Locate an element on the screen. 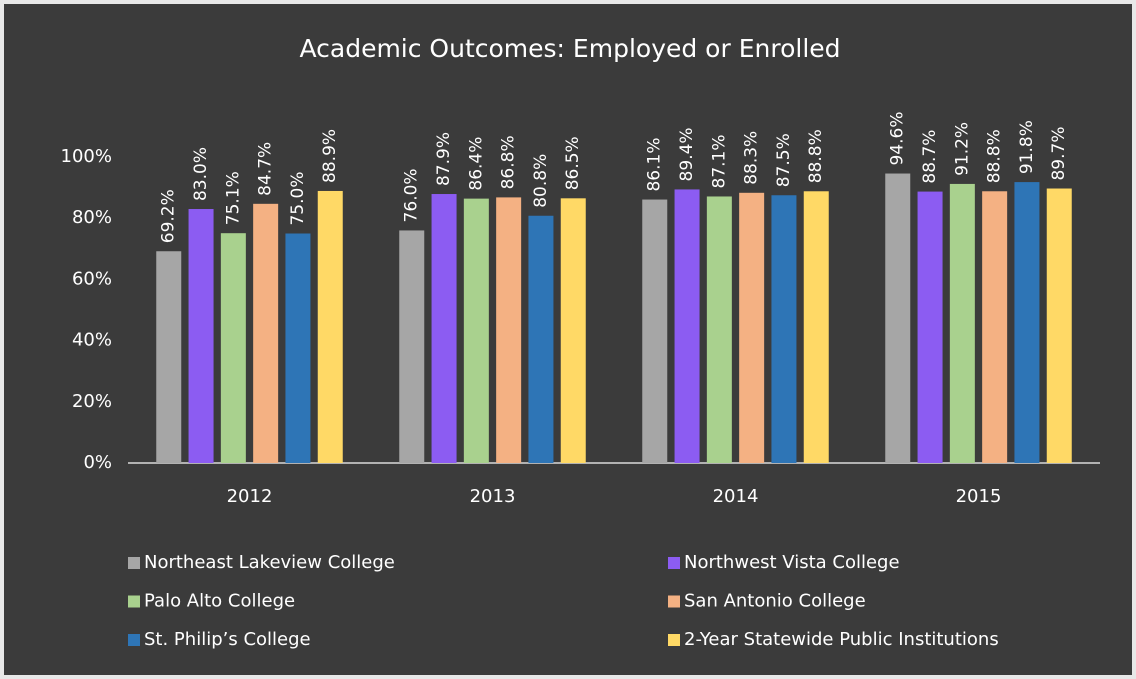 Image resolution: width=1136 pixels, height=679 pixels. data-label: 91.2% is located at coordinates (962, 149).